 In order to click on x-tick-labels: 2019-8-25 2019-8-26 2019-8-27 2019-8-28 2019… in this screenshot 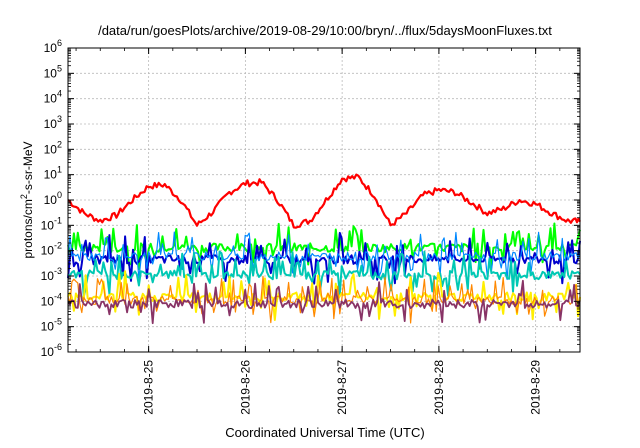, I will do `click(342, 387)`.